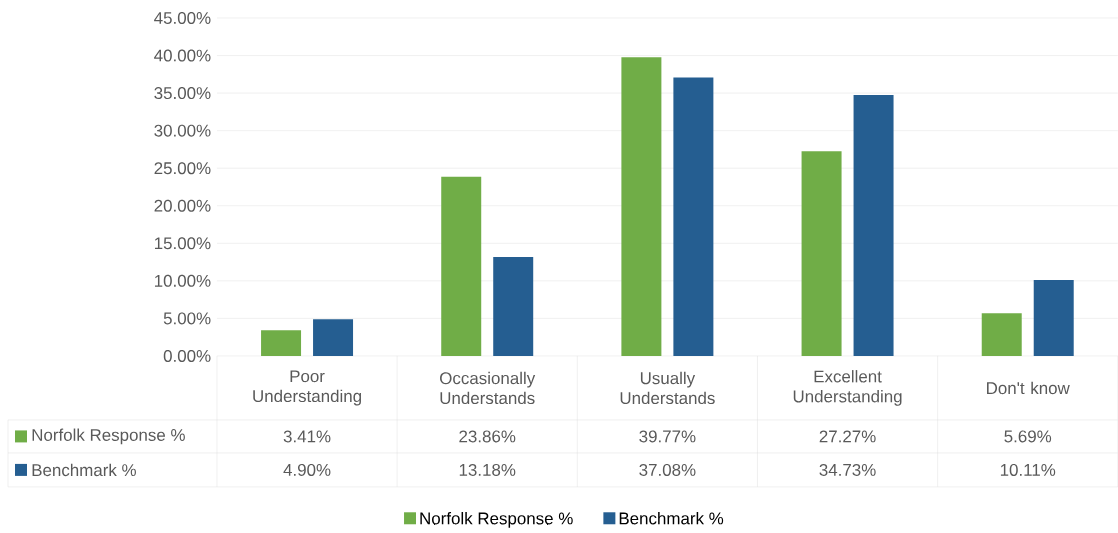 This screenshot has height=533, width=1118. What do you see at coordinates (847, 469) in the screenshot?
I see `data-label: 34.73%` at bounding box center [847, 469].